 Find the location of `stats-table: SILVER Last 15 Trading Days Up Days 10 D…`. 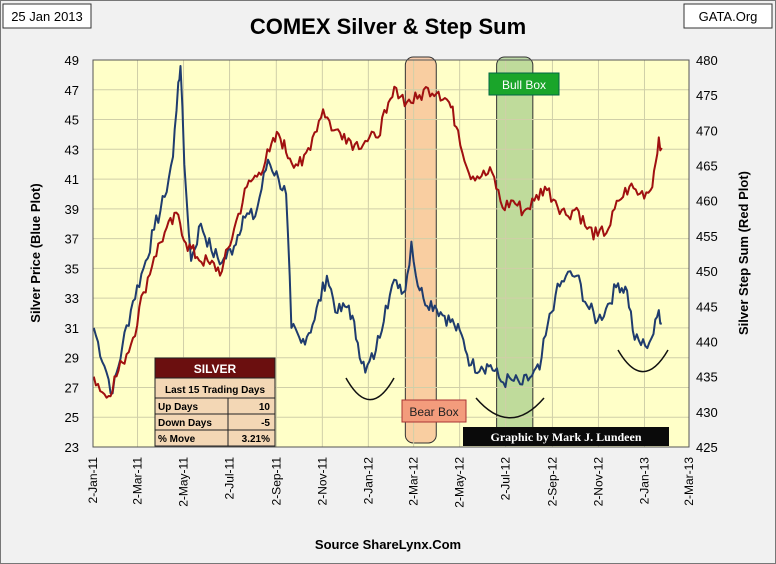

stats-table: SILVER Last 15 Trading Days Up Days 10 D… is located at coordinates (215, 402).